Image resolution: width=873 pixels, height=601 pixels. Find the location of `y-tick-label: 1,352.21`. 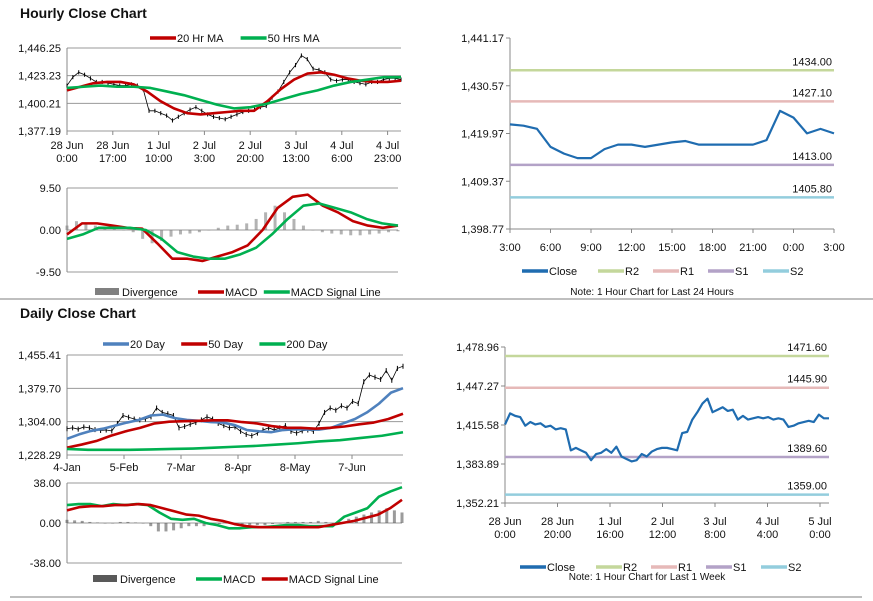

y-tick-label: 1,352.21 is located at coordinates (477, 504).